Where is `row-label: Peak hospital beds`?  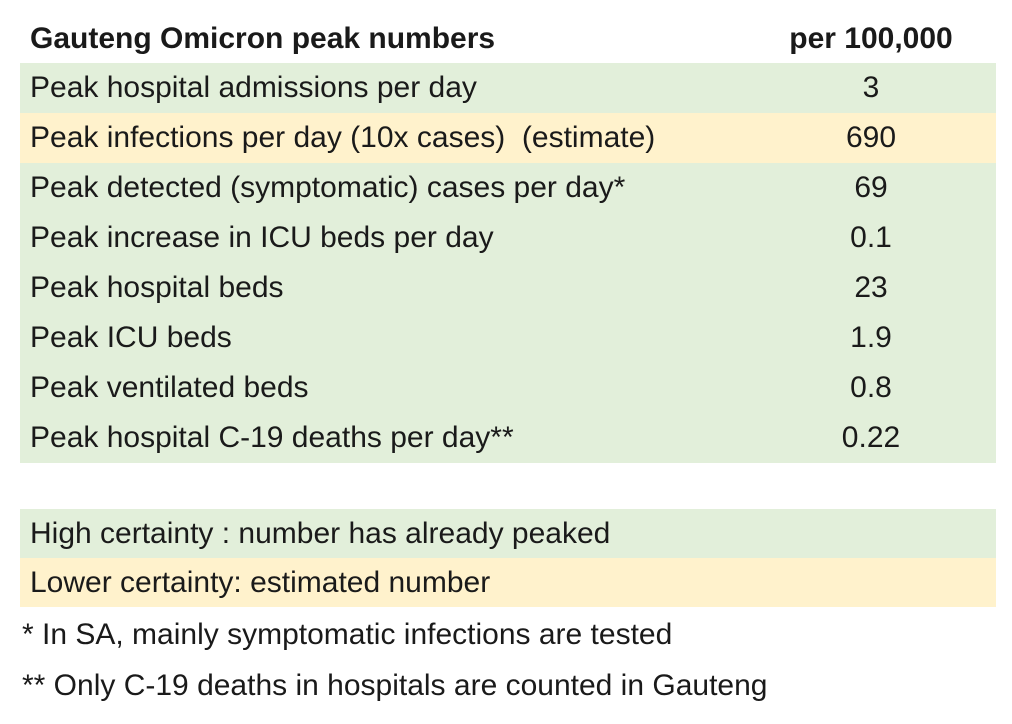
row-label: Peak hospital beds is located at coordinates (157, 287).